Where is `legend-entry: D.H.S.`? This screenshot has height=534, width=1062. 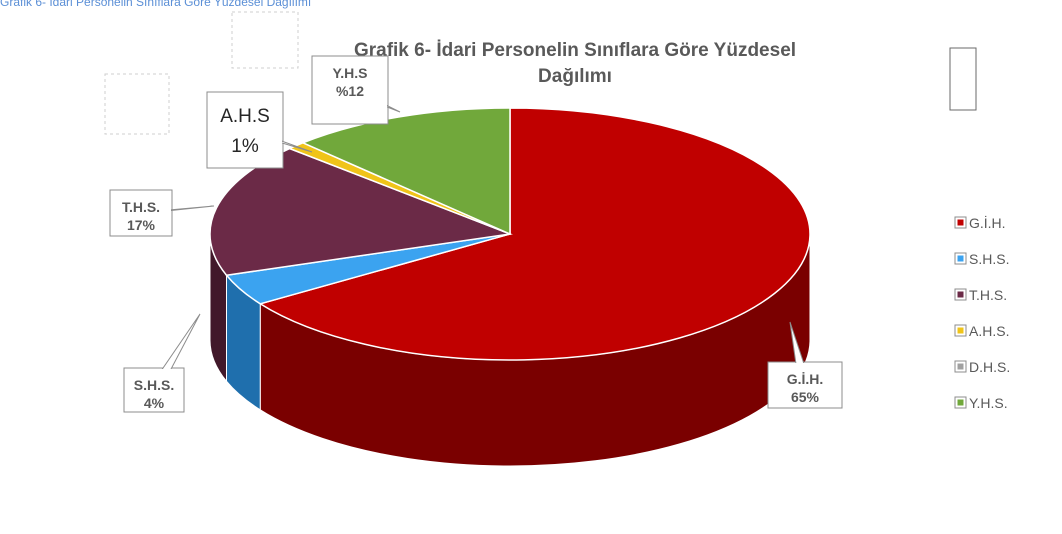
legend-entry: D.H.S. is located at coordinates (982, 367).